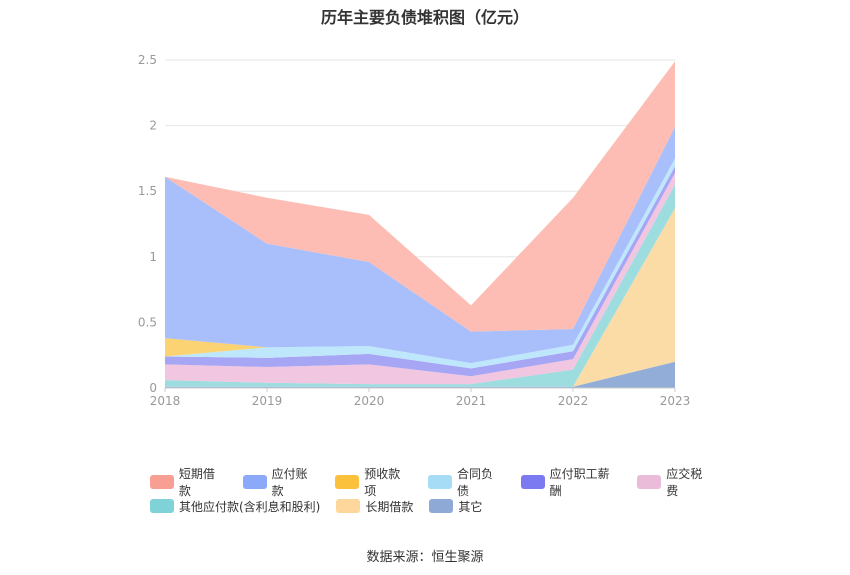 The image size is (850, 575). I want to click on x-tick-label: 2021, so click(471, 401).